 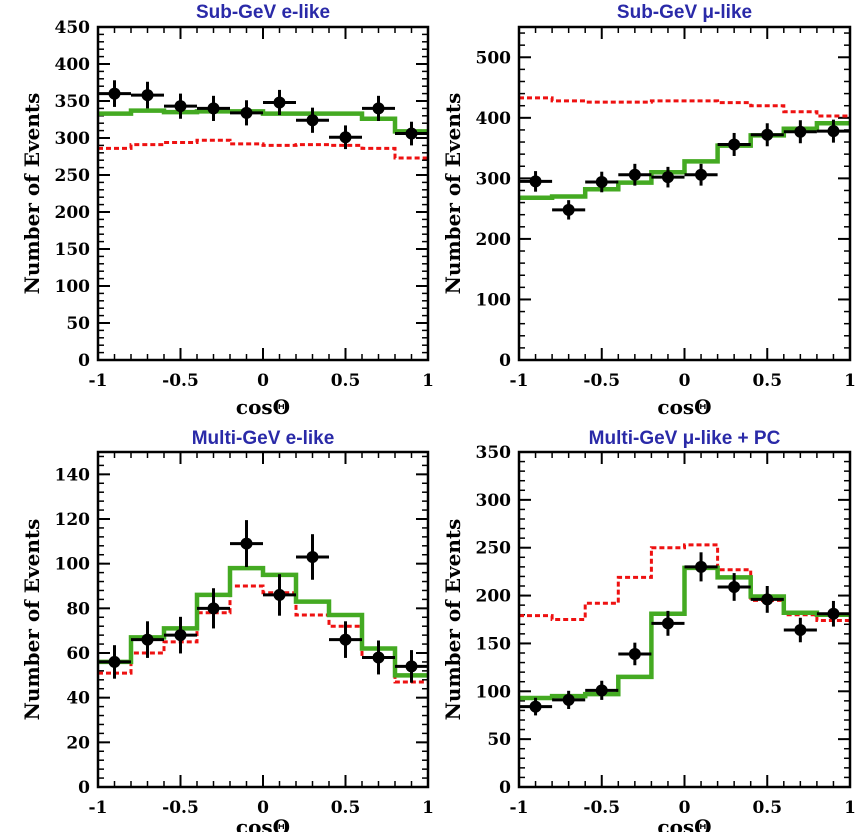 I want to click on y-tick-label: 50, so click(x=499, y=740).